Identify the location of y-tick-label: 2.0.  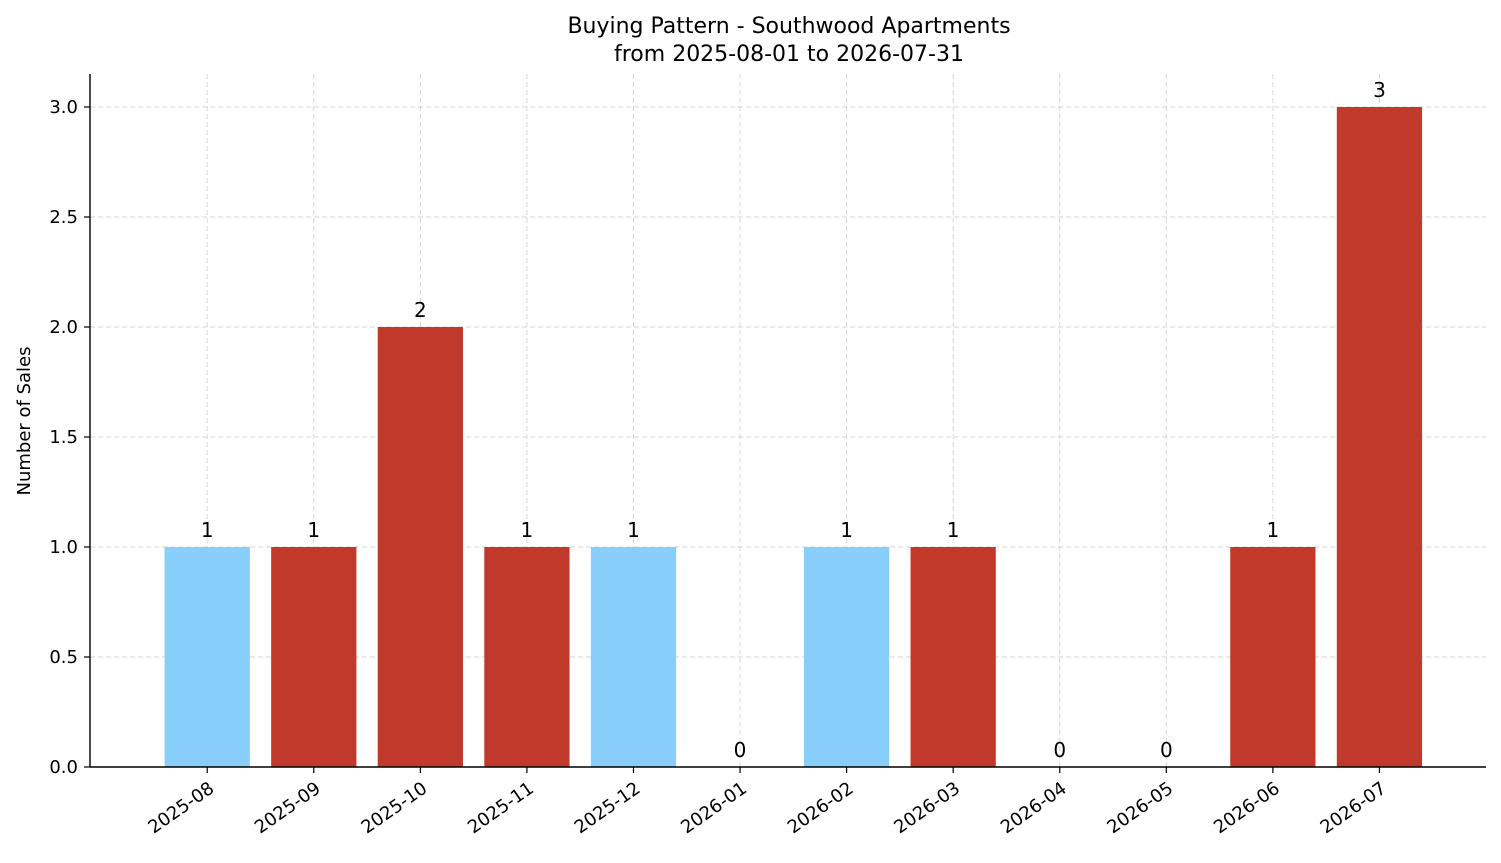
(63, 327).